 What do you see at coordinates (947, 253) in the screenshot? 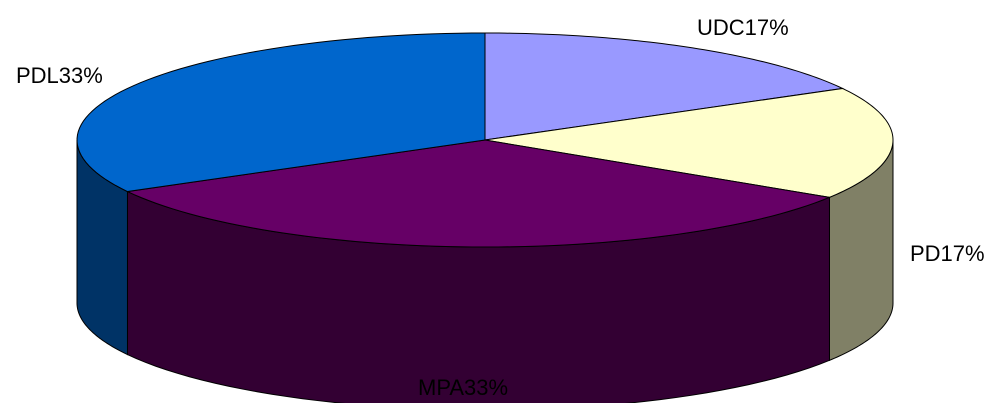
I see `slice-label-pd: PD17%` at bounding box center [947, 253].